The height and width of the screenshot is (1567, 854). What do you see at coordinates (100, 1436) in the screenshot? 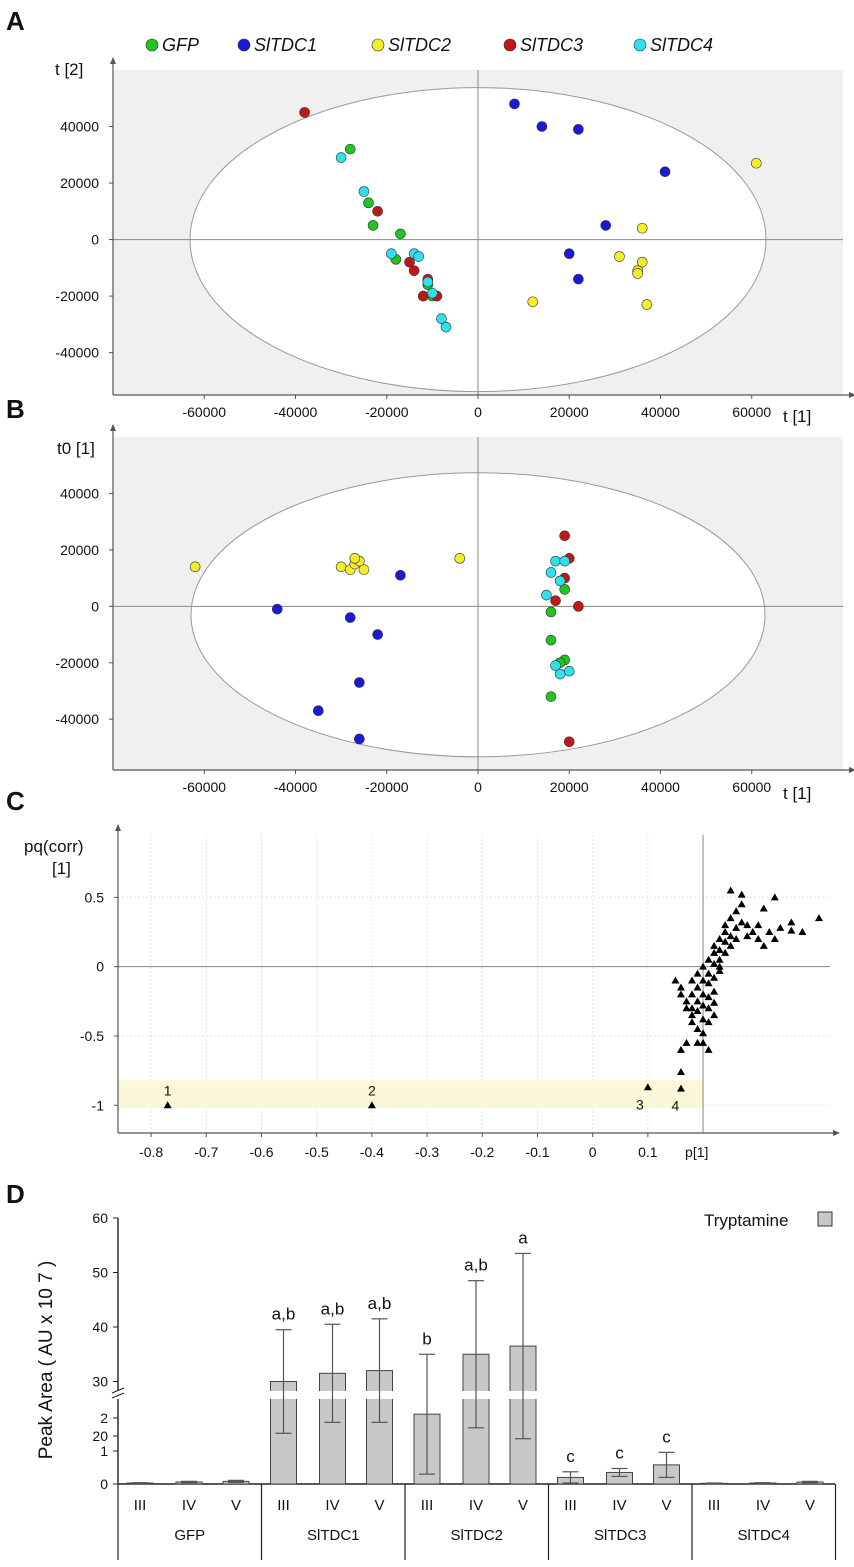
I see `y-tick-label: 20` at bounding box center [100, 1436].